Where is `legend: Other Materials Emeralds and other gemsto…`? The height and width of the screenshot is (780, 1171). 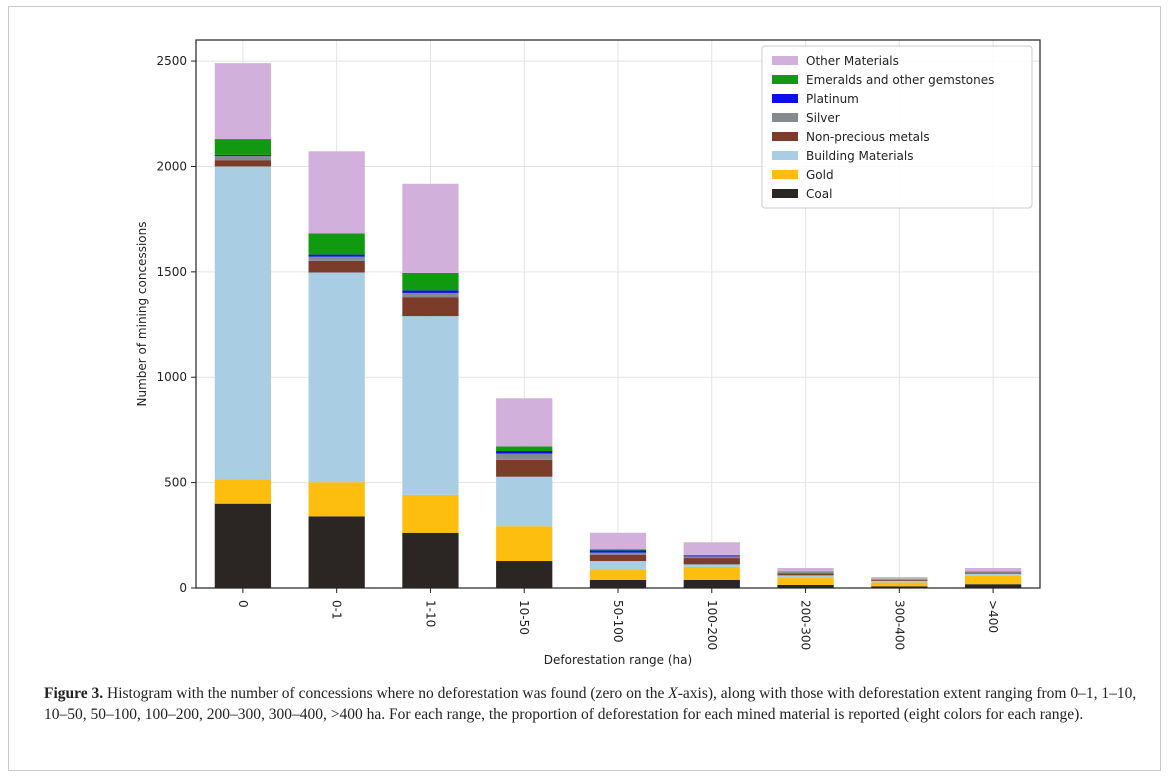 legend: Other Materials Emeralds and other gemsto… is located at coordinates (897, 127).